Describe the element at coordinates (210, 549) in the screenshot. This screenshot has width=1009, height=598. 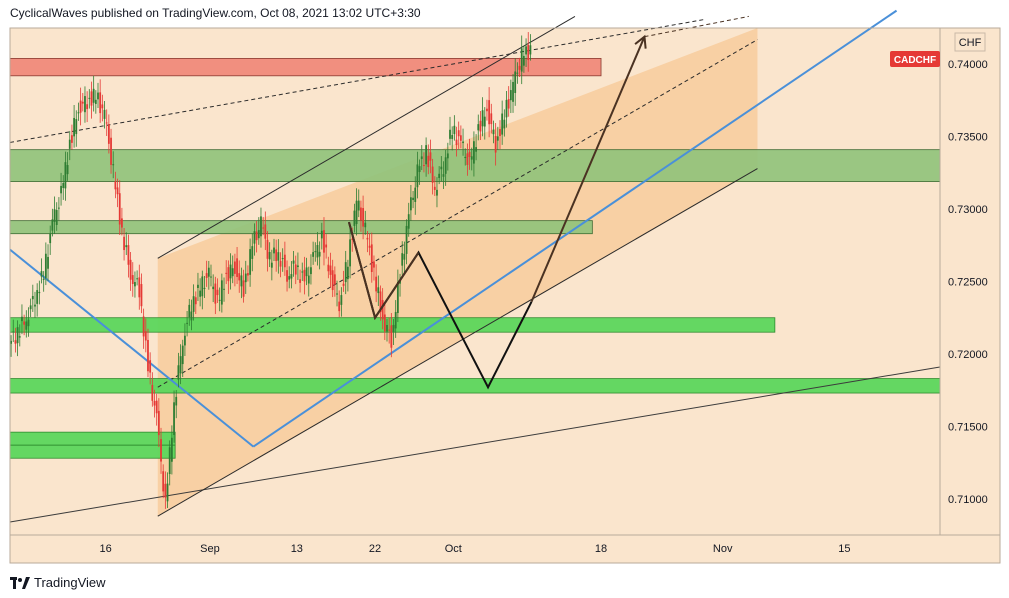
I see `x-tick-label: Sep` at that location.